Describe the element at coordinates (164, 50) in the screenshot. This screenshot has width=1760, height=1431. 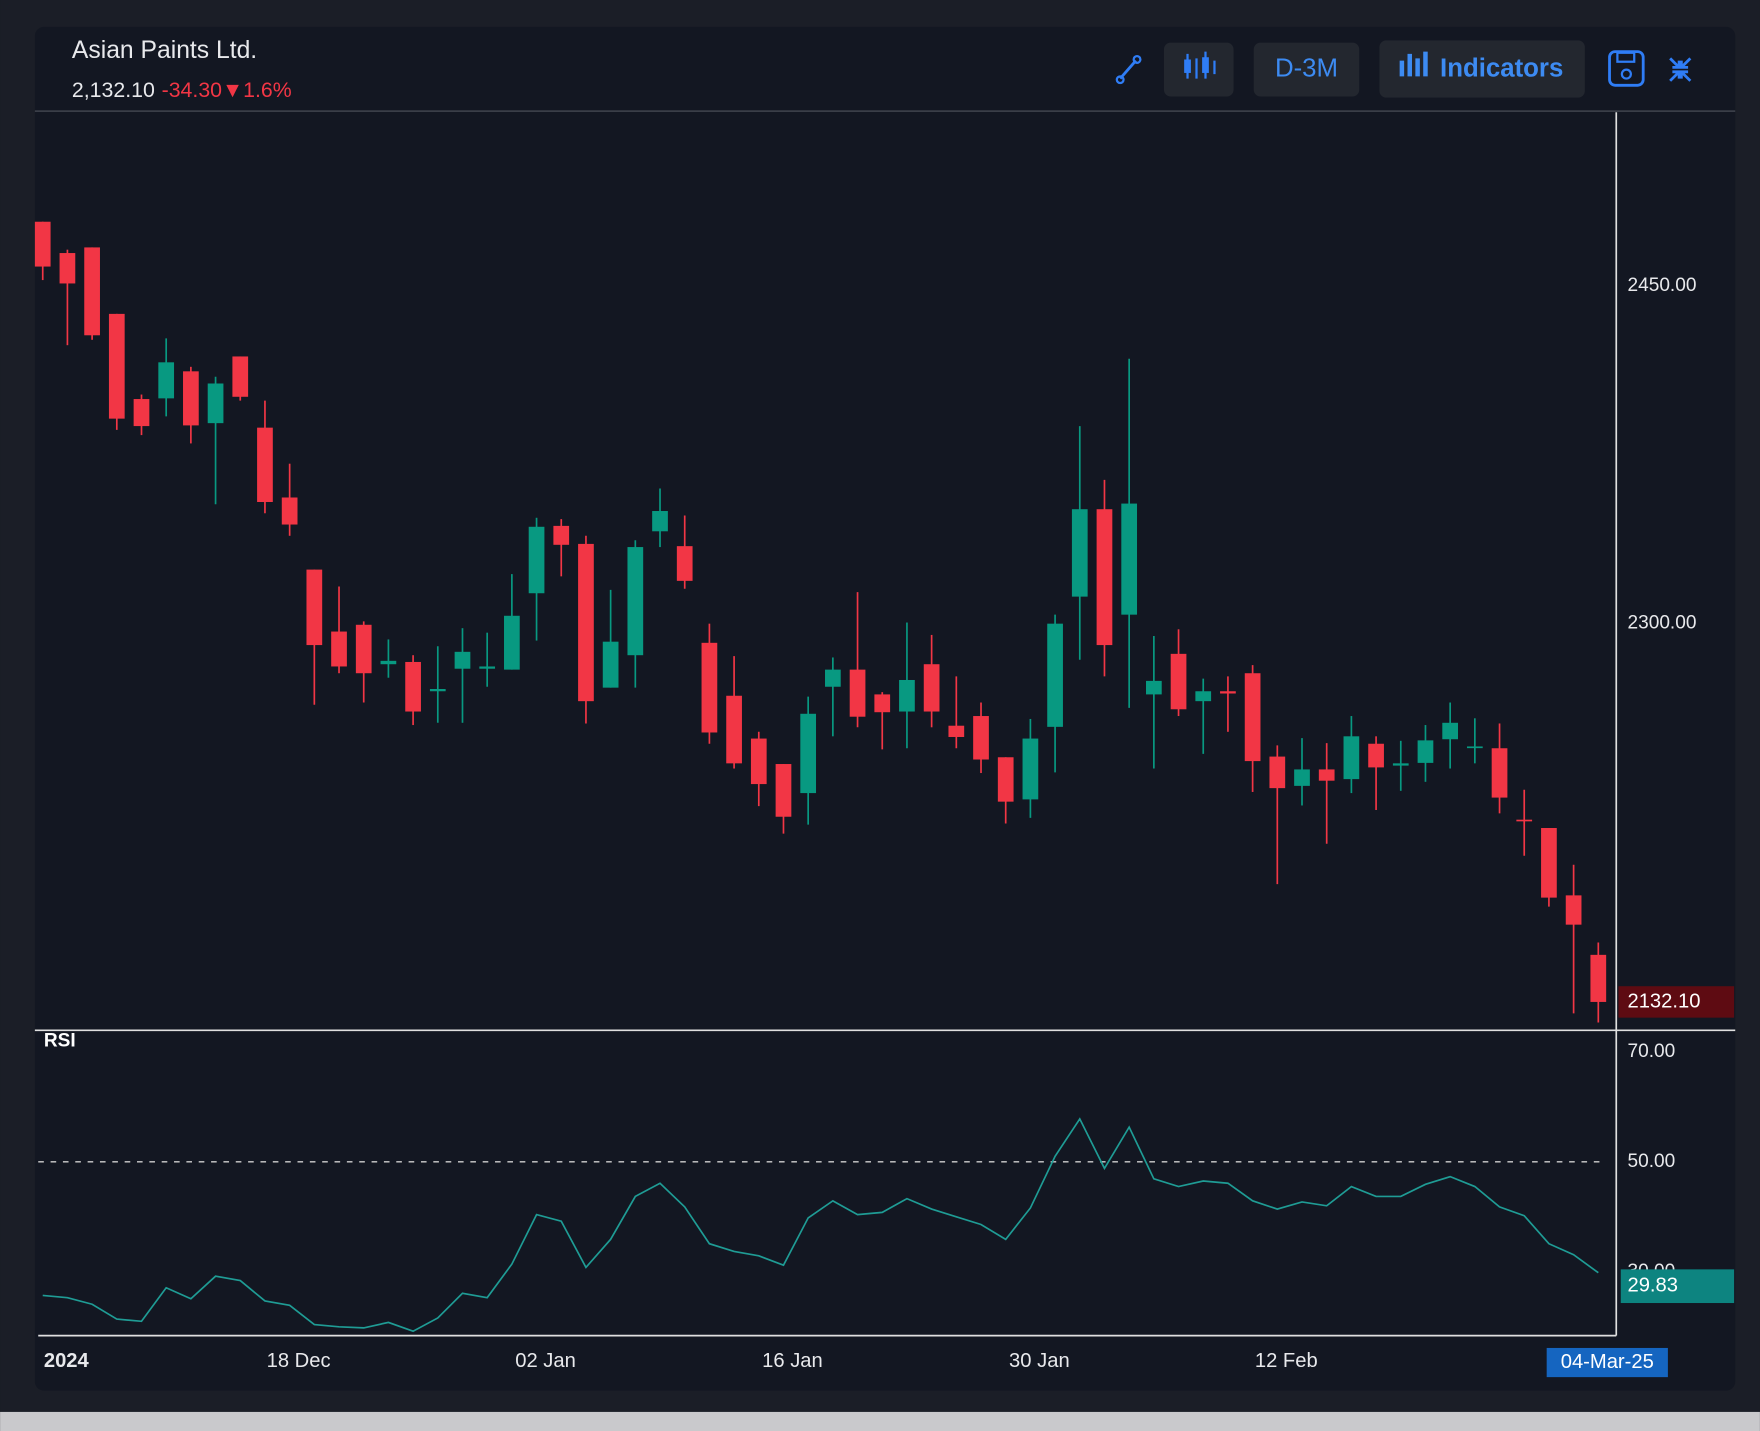
I see `chart-title: Asian Paints Ltd.` at that location.